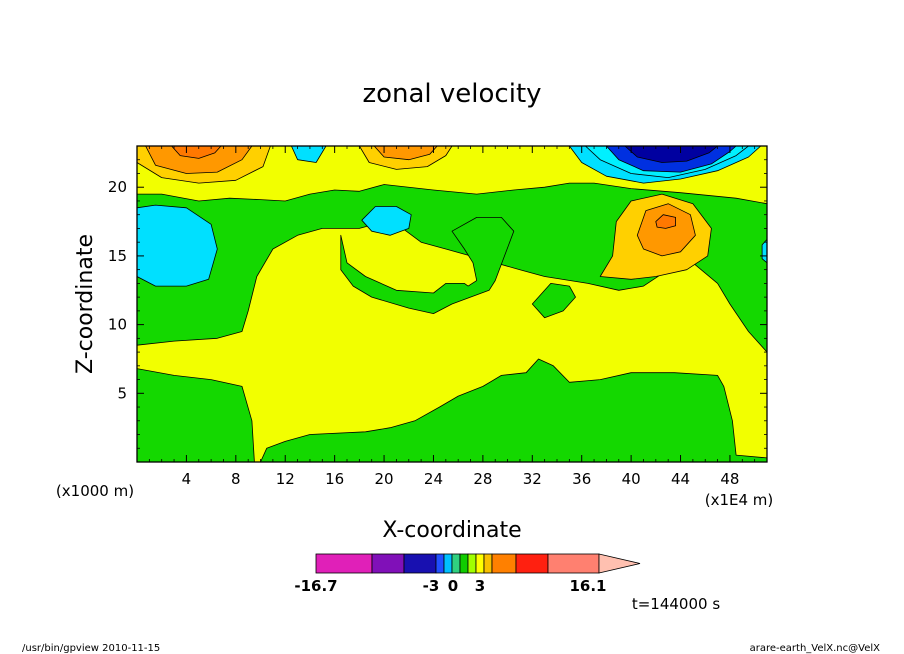 This screenshot has width=904, height=654. What do you see at coordinates (431, 586) in the screenshot?
I see `colorbar-mid-label-1: -3` at bounding box center [431, 586].